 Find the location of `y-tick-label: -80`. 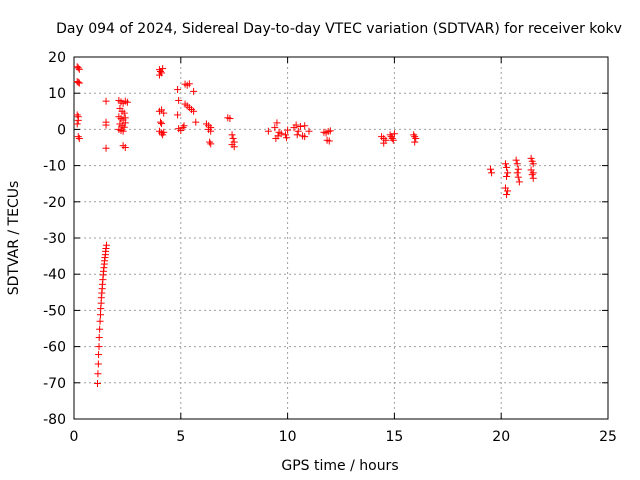

y-tick-label: -80 is located at coordinates (54, 420).